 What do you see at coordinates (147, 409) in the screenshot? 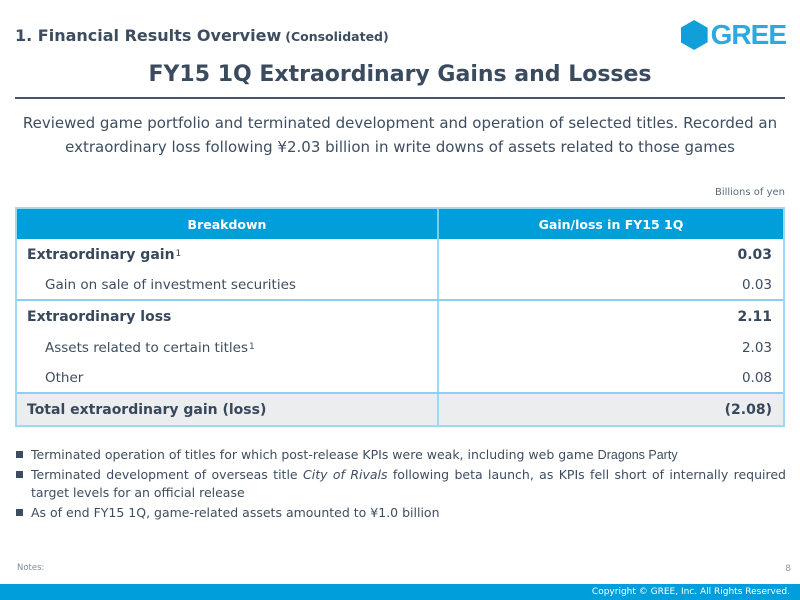
I see `row-label: Total extraordinary gain (loss)` at bounding box center [147, 409].